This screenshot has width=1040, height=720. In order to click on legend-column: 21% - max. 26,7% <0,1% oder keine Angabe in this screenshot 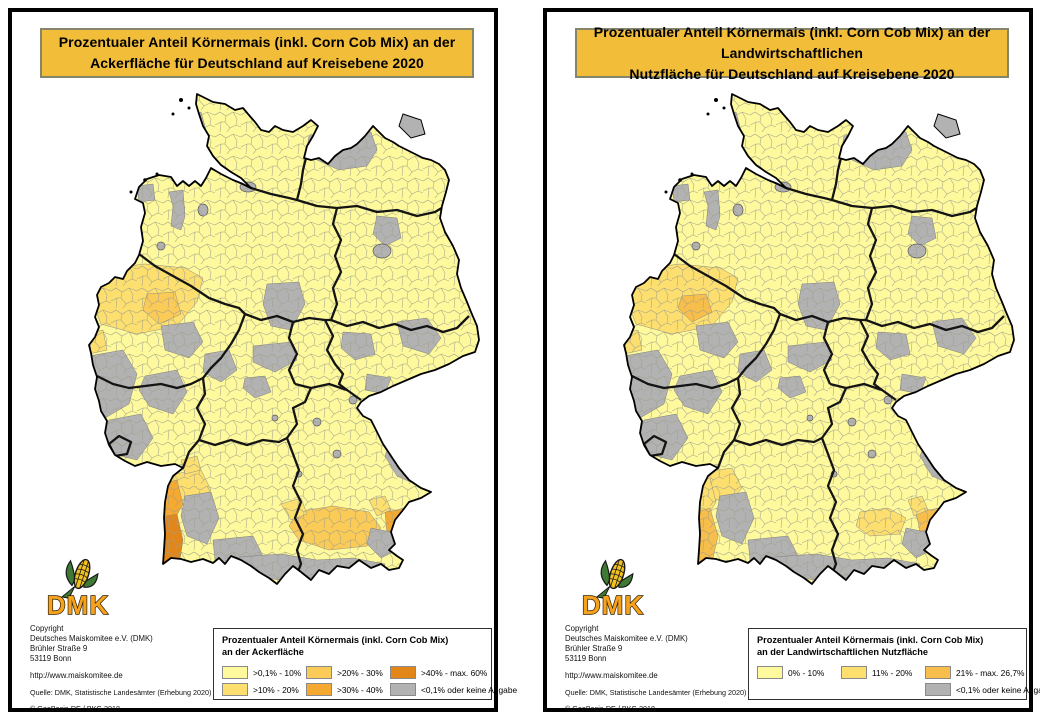, I will do `click(982, 681)`.